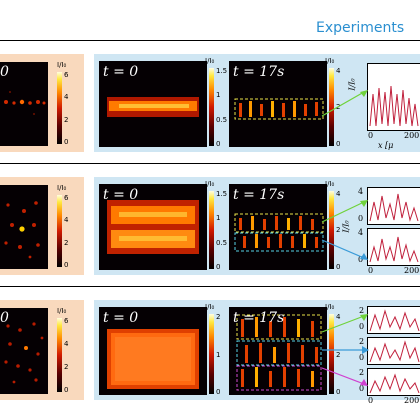 Image resolution: width=420 pixels, height=420 pixels. What do you see at coordinates (4, 318) in the screenshot?
I see `row3-left-label: 0` at bounding box center [4, 318].